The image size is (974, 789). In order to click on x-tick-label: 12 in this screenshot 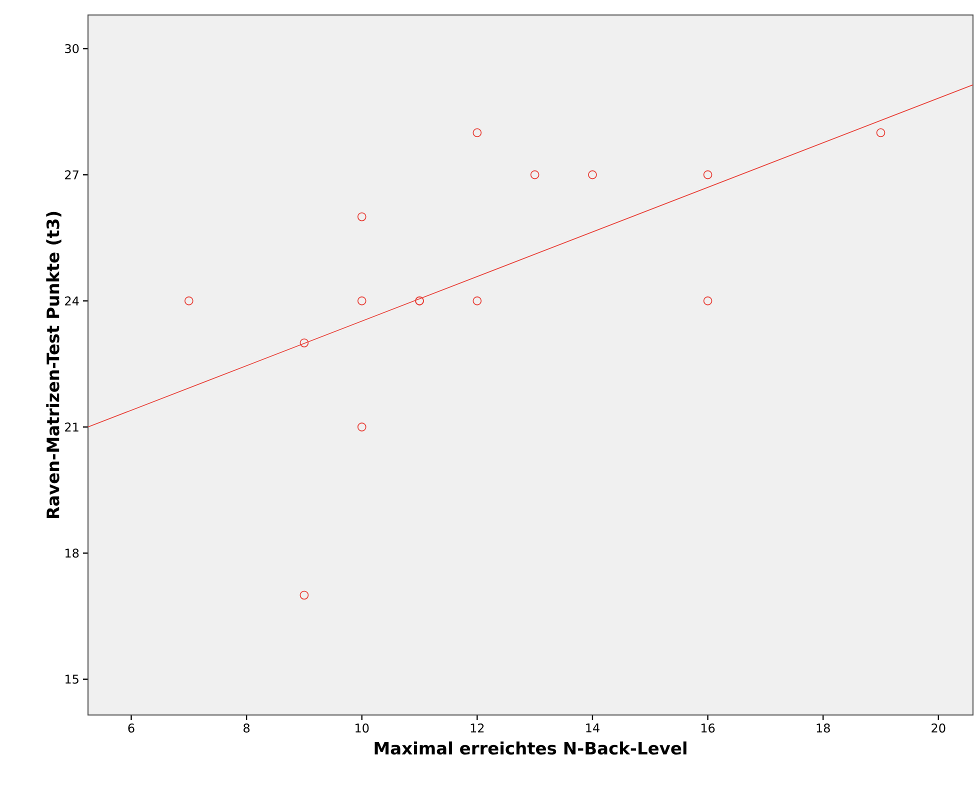, I will do `click(477, 728)`.